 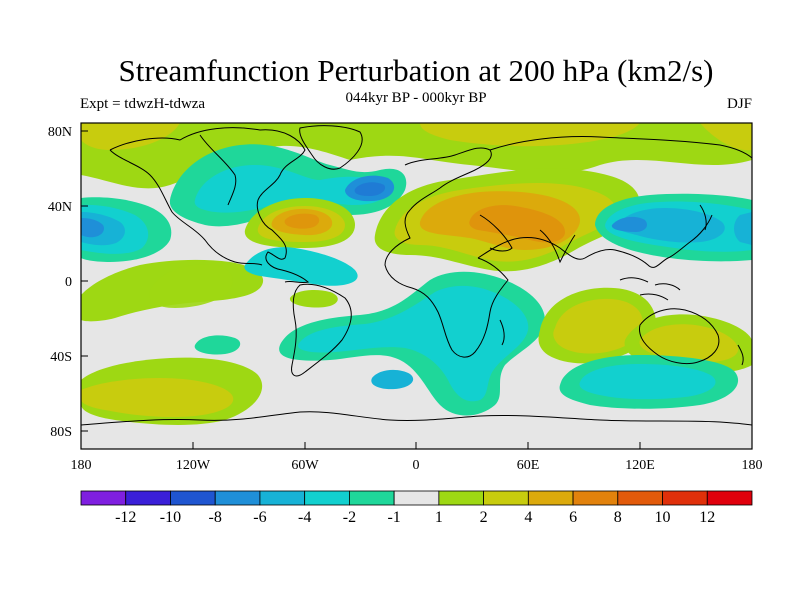 I want to click on x-tick-label: 0, so click(x=416, y=465).